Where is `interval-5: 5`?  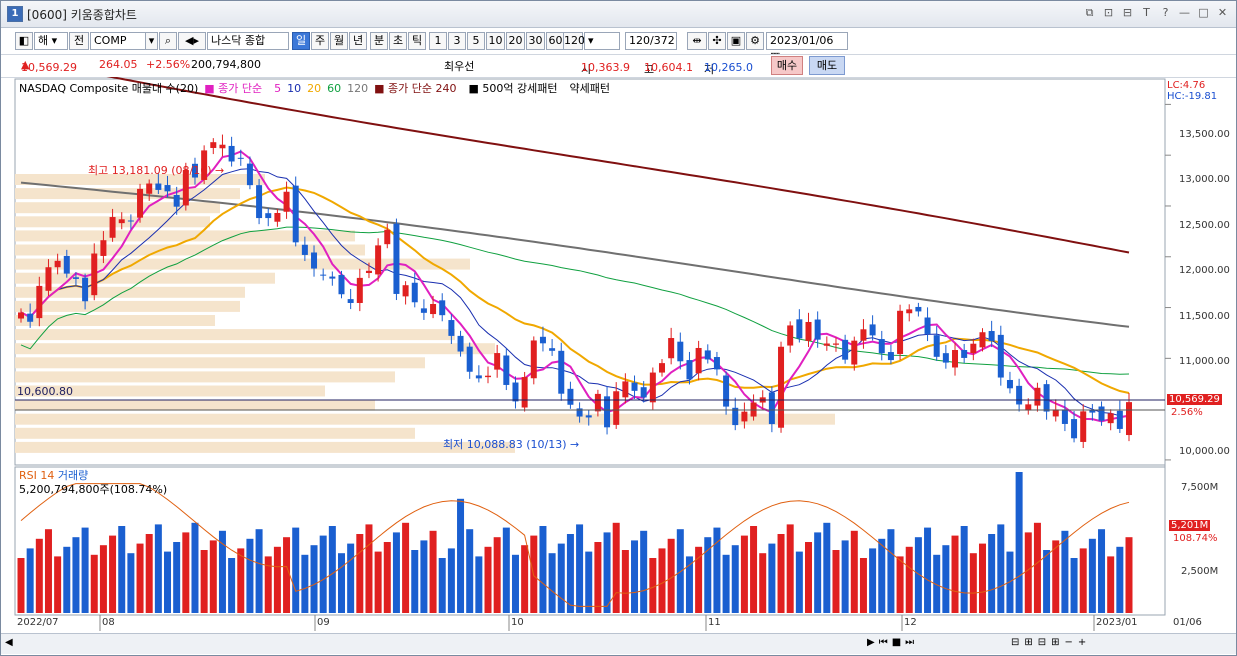
interval-5: 5 is located at coordinates (476, 41).